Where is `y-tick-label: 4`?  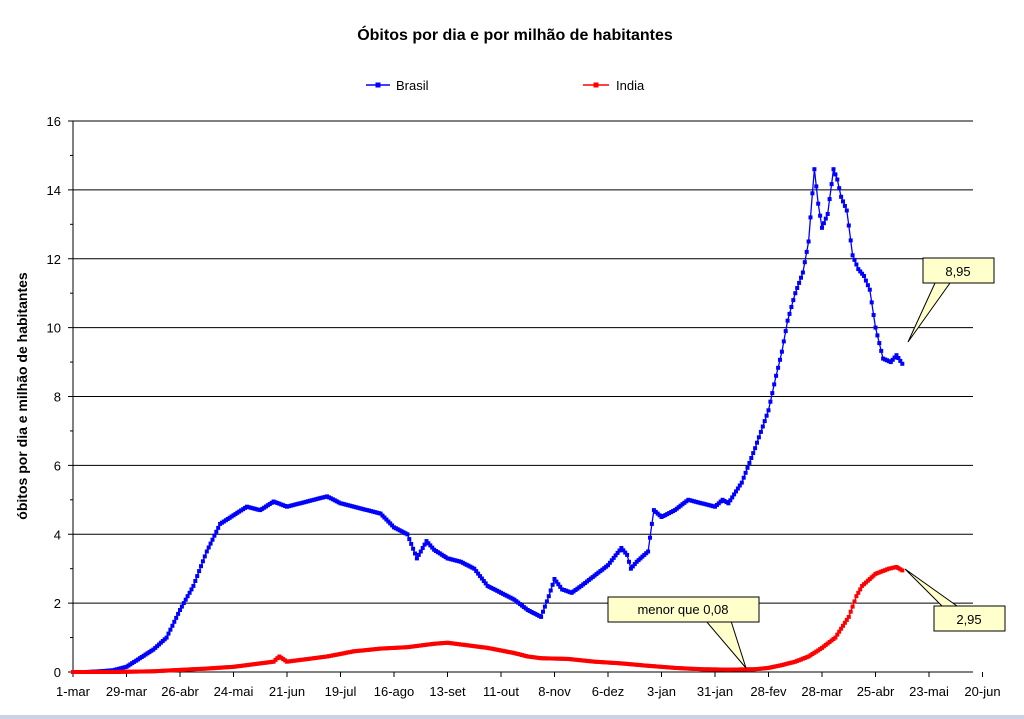
y-tick-label: 4 is located at coordinates (57, 534).